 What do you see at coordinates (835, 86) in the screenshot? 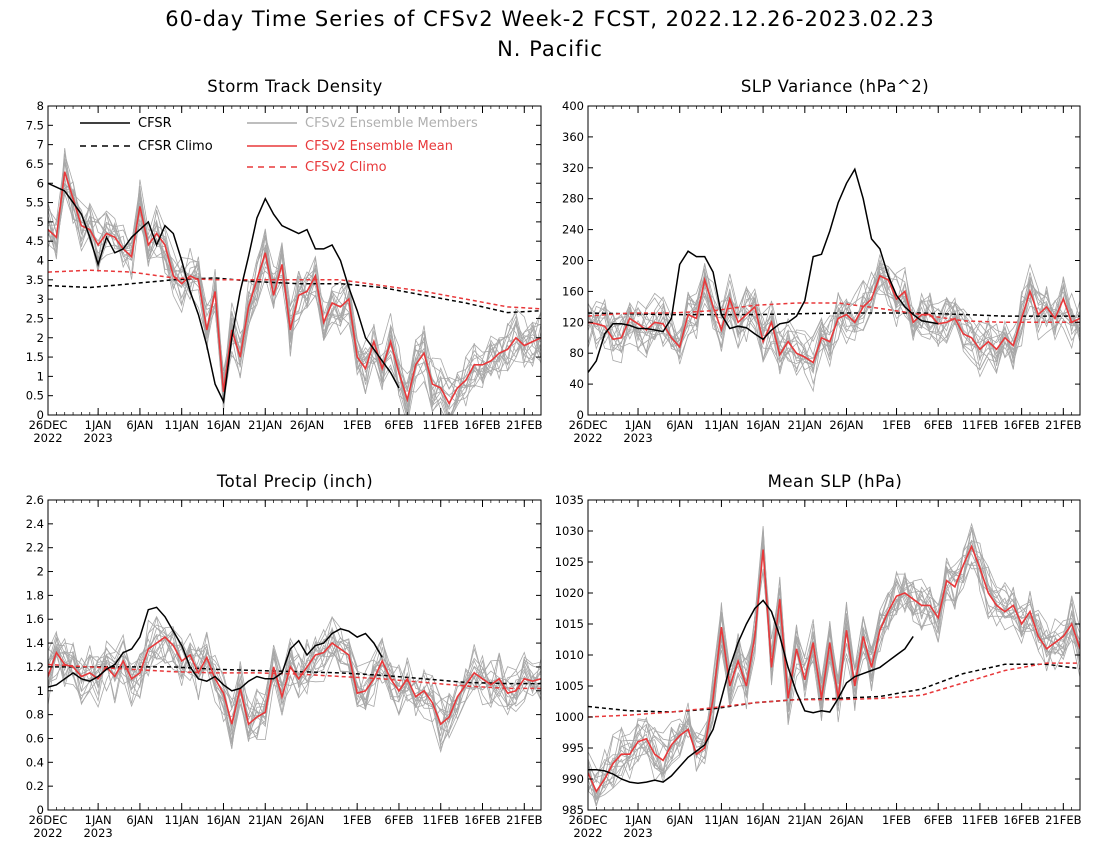
I see `panel-title: SLP Variance (hPa^2)` at bounding box center [835, 86].